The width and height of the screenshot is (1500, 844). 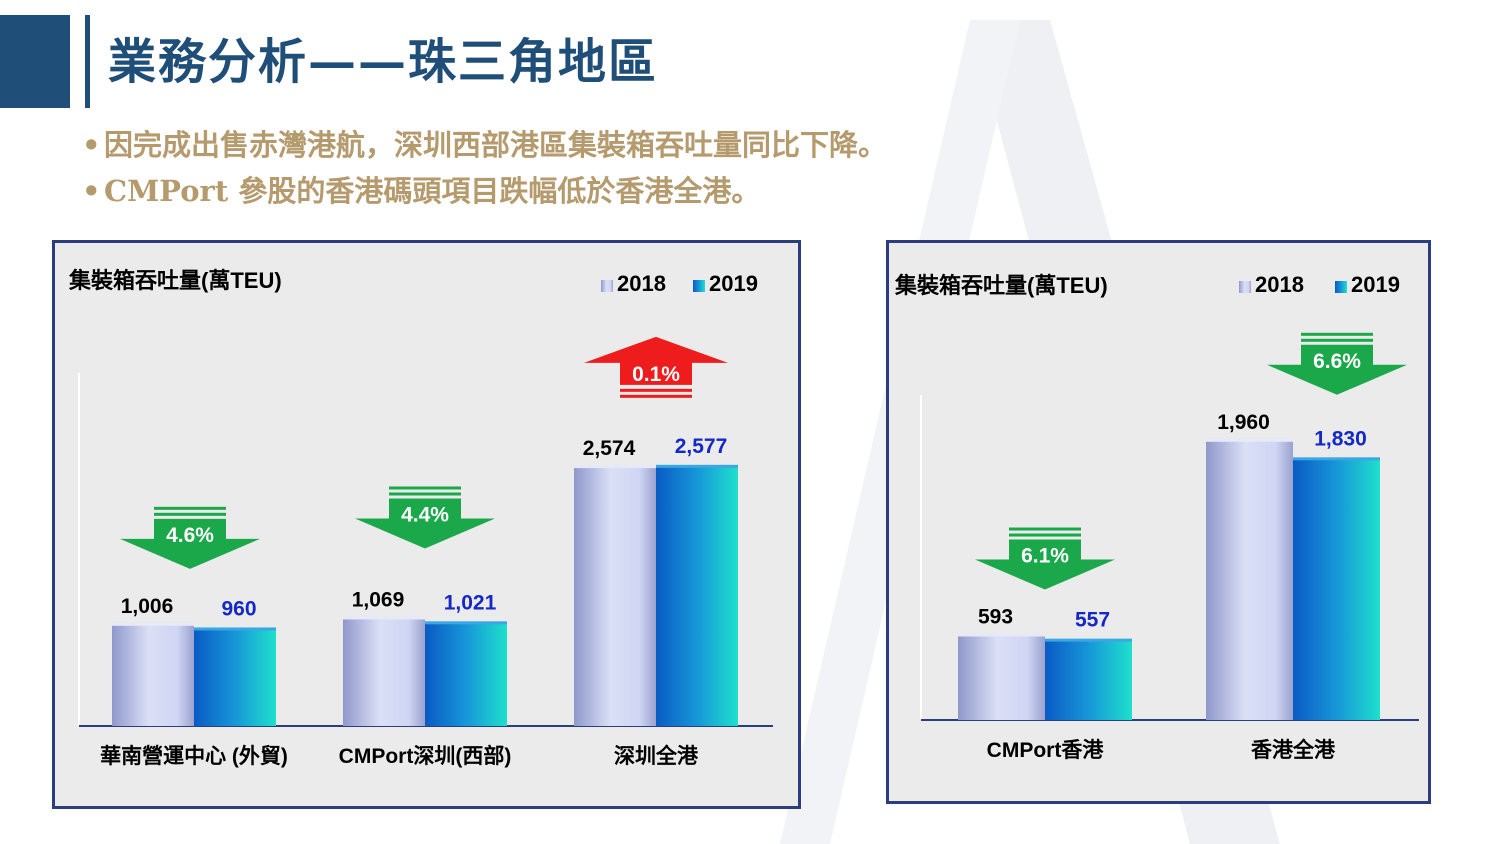 I want to click on increase-arrow: 0.1%, so click(x=656, y=367).